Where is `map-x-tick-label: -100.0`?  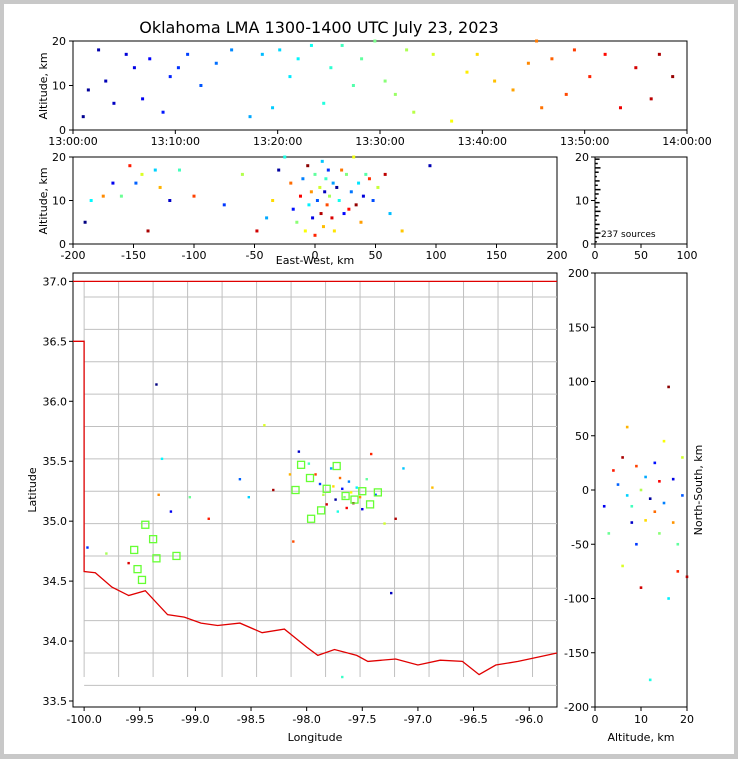
map-x-tick-label: -100.0 is located at coordinates (83, 719).